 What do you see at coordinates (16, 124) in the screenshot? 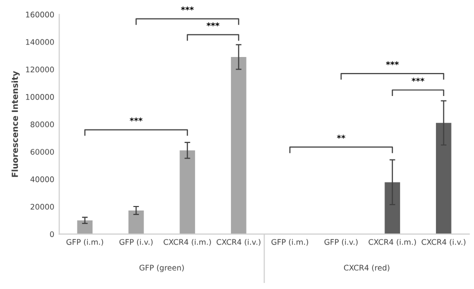
I see `y-axis-title: Fluorescence Intensity` at bounding box center [16, 124].